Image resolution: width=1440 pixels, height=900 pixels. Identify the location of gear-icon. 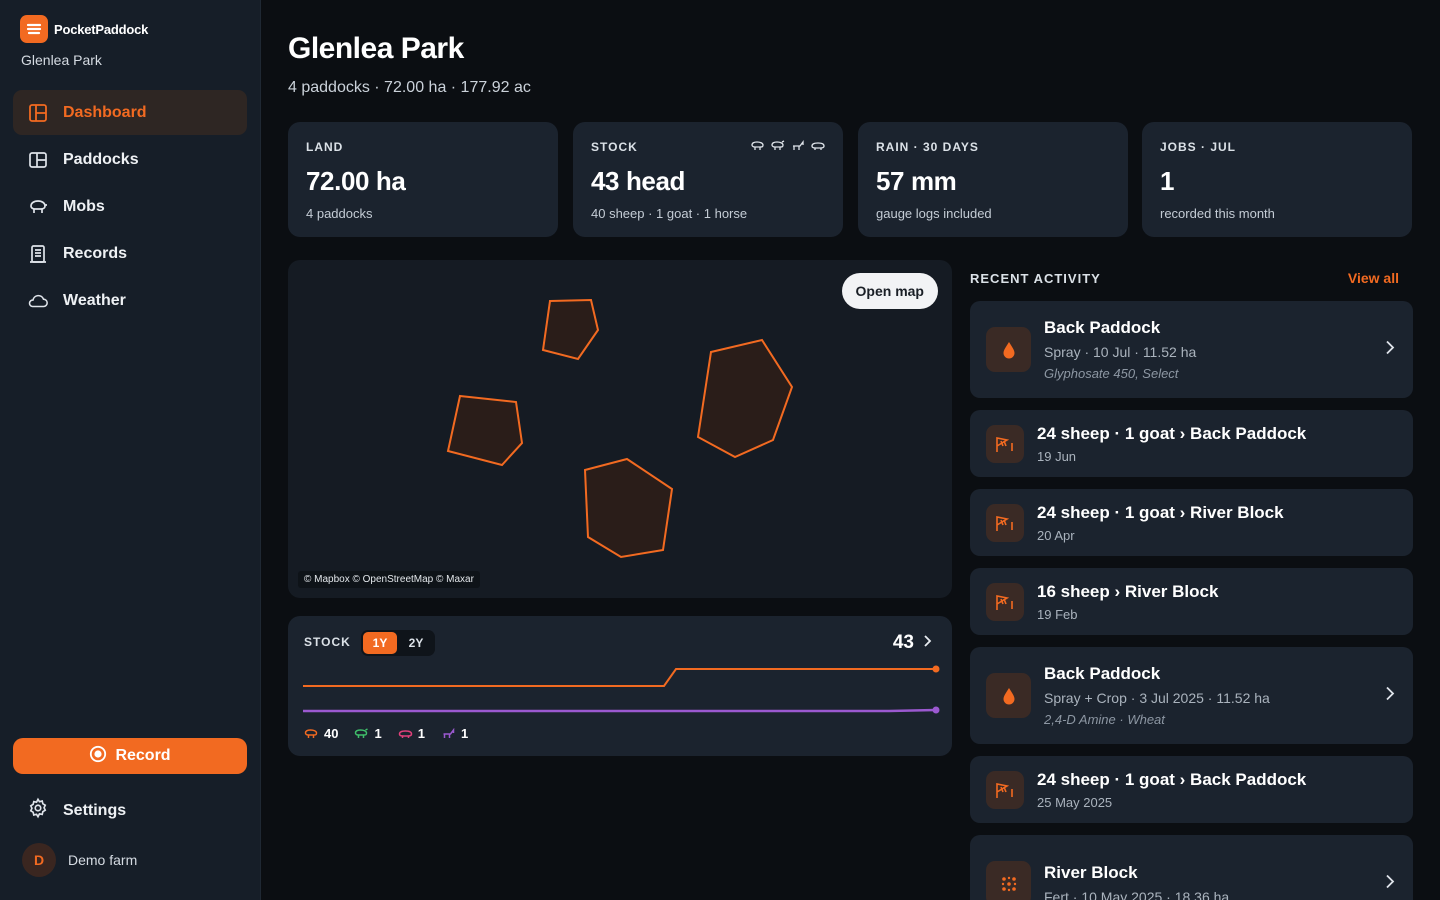
(38, 810).